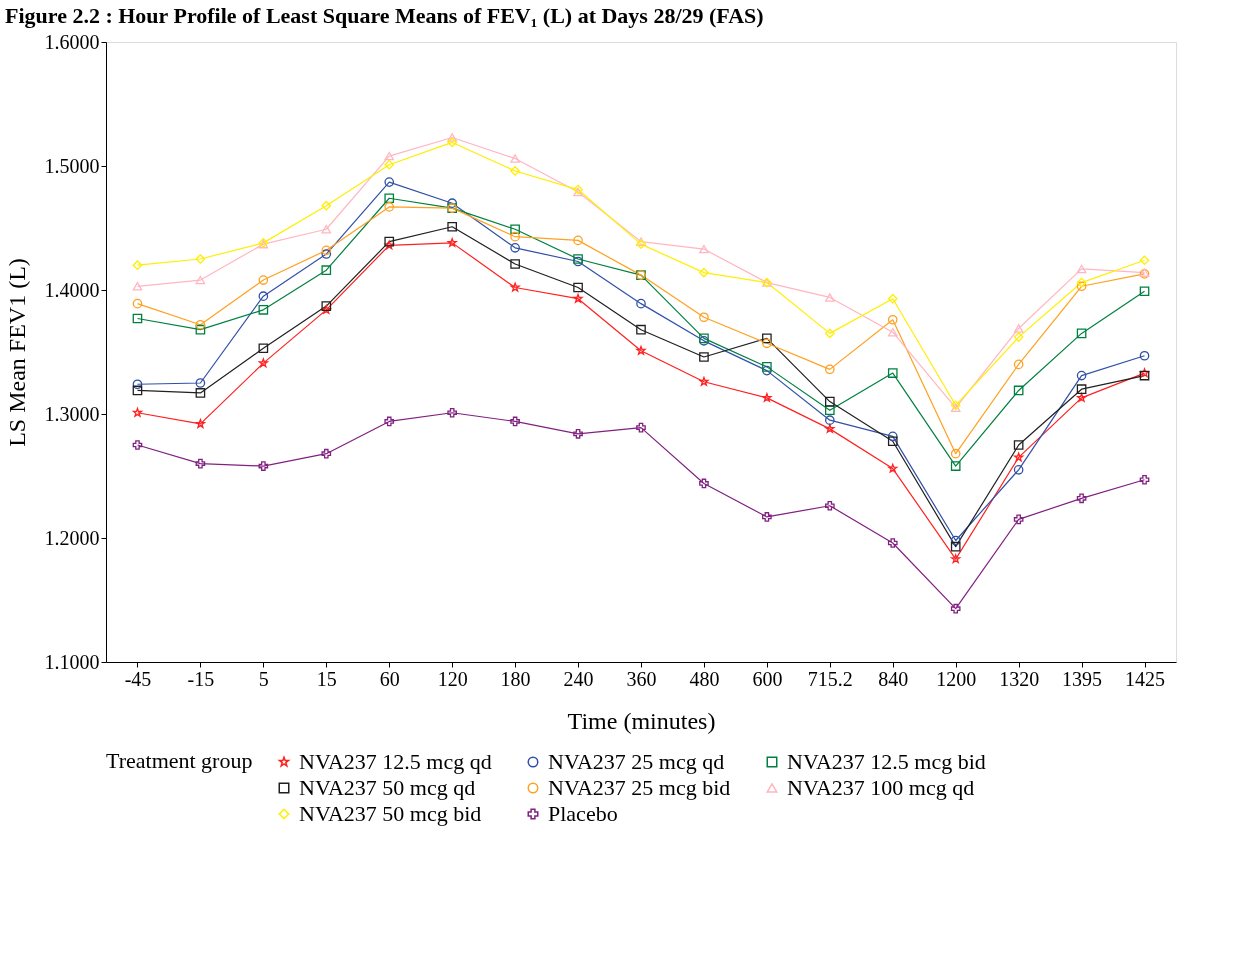  Describe the element at coordinates (830, 678) in the screenshot. I see `x-tick-label: 715.2` at that location.